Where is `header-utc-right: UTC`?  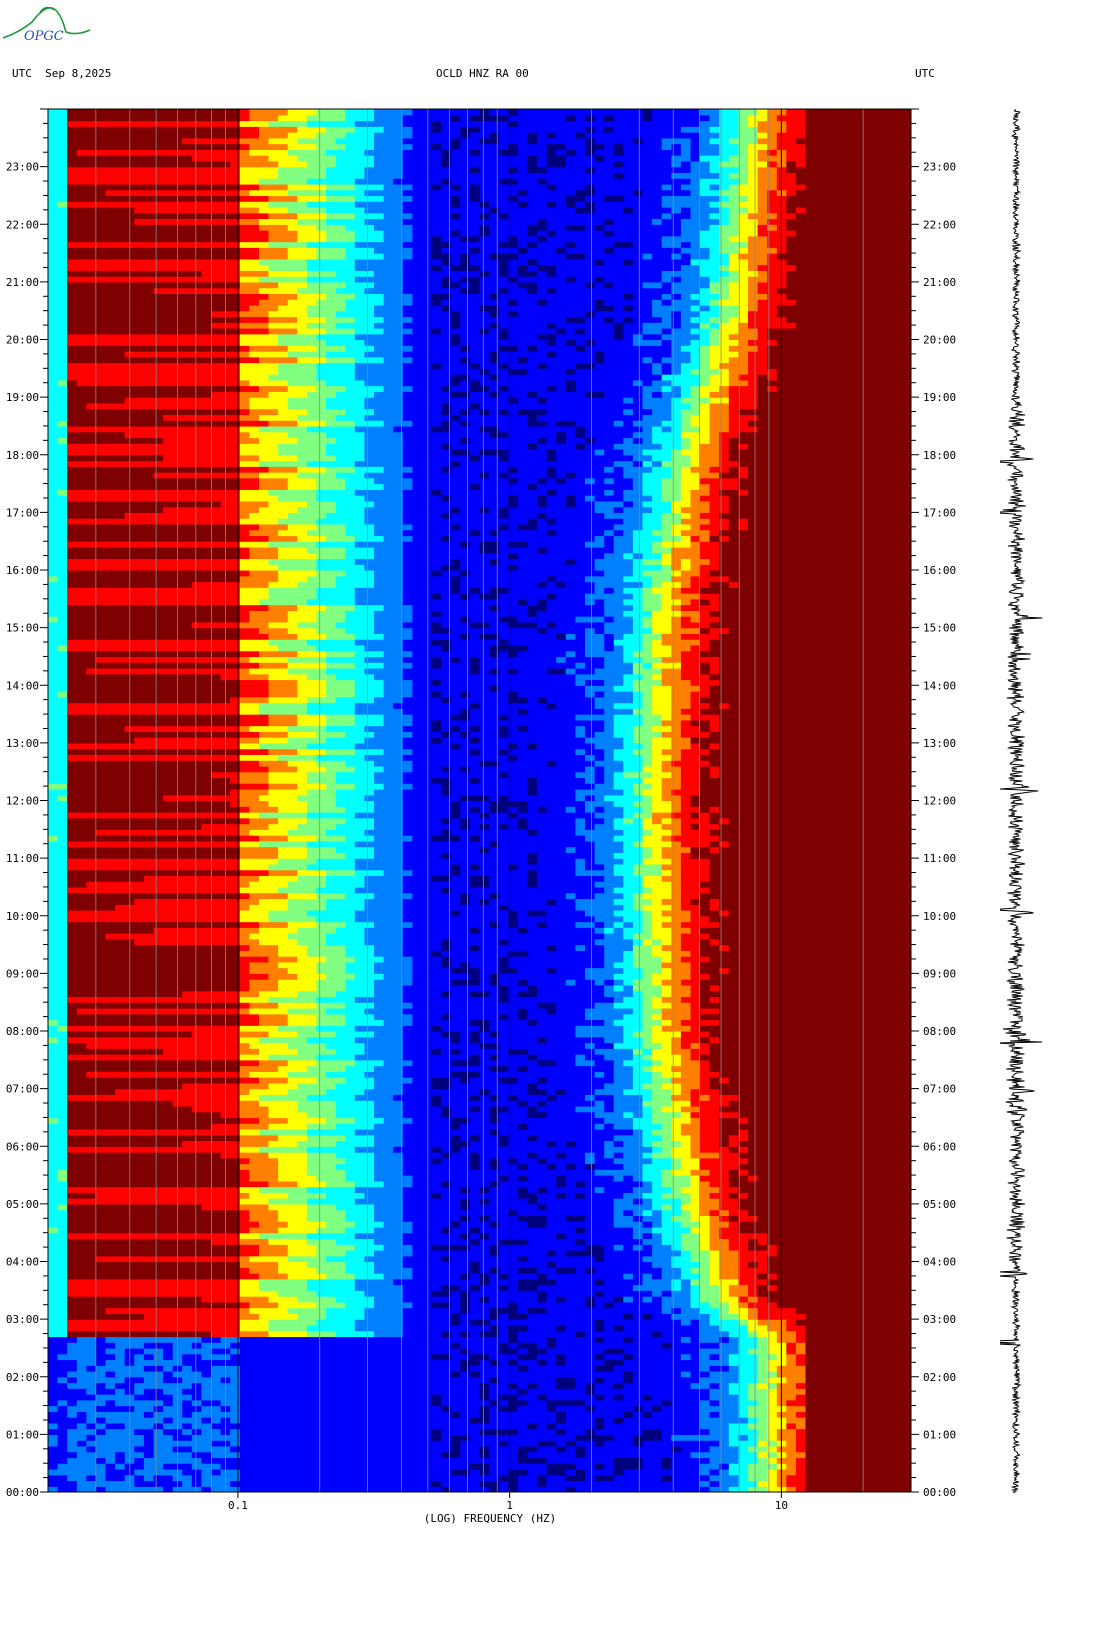
header-utc-right: UTC is located at coordinates (925, 73).